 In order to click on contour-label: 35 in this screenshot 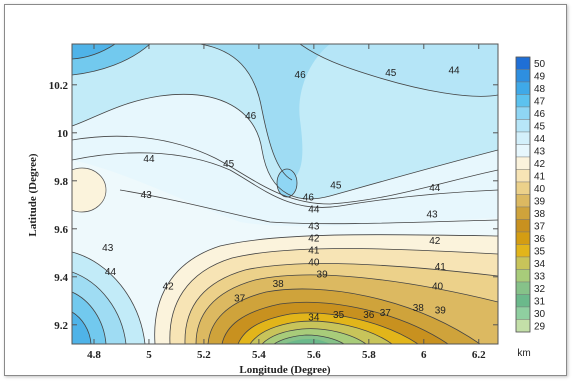, I will do `click(339, 315)`.